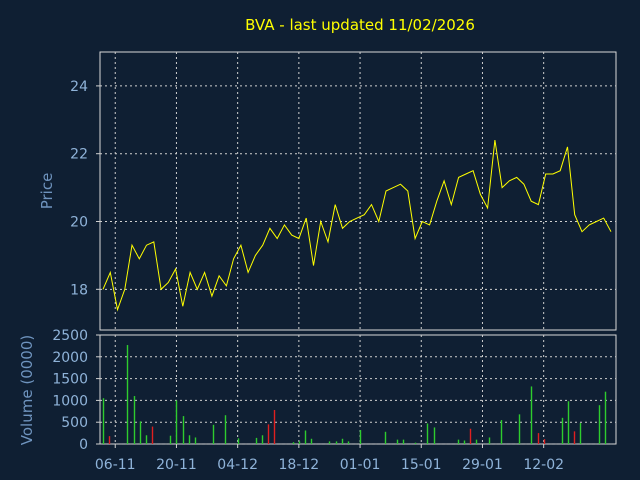  I want to click on volume-y-tick-label: 1000, so click(70, 401).